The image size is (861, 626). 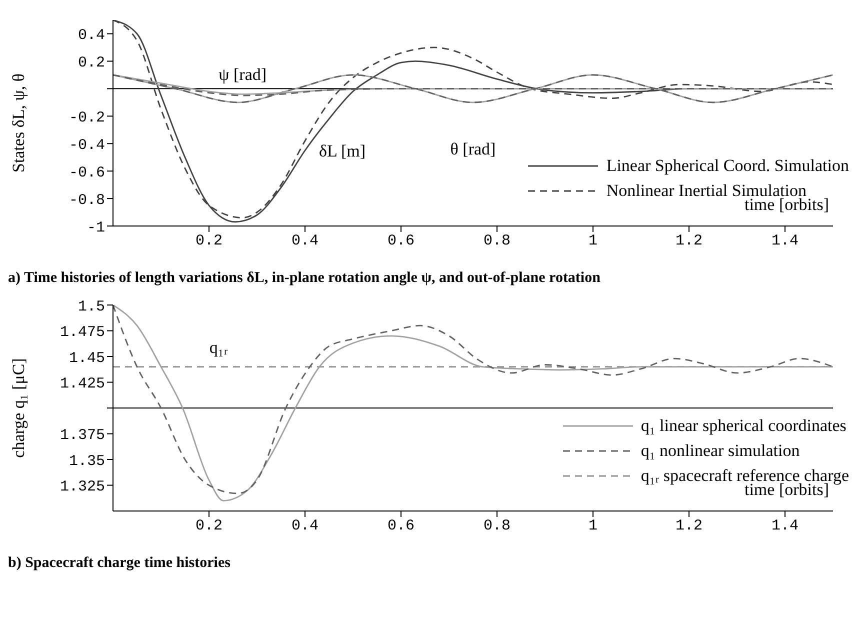 What do you see at coordinates (305, 278) in the screenshot?
I see `text: a) Time histories of length variations δL, in-plane rotation angle ψ, and out-of-plane rotation` at bounding box center [305, 278].